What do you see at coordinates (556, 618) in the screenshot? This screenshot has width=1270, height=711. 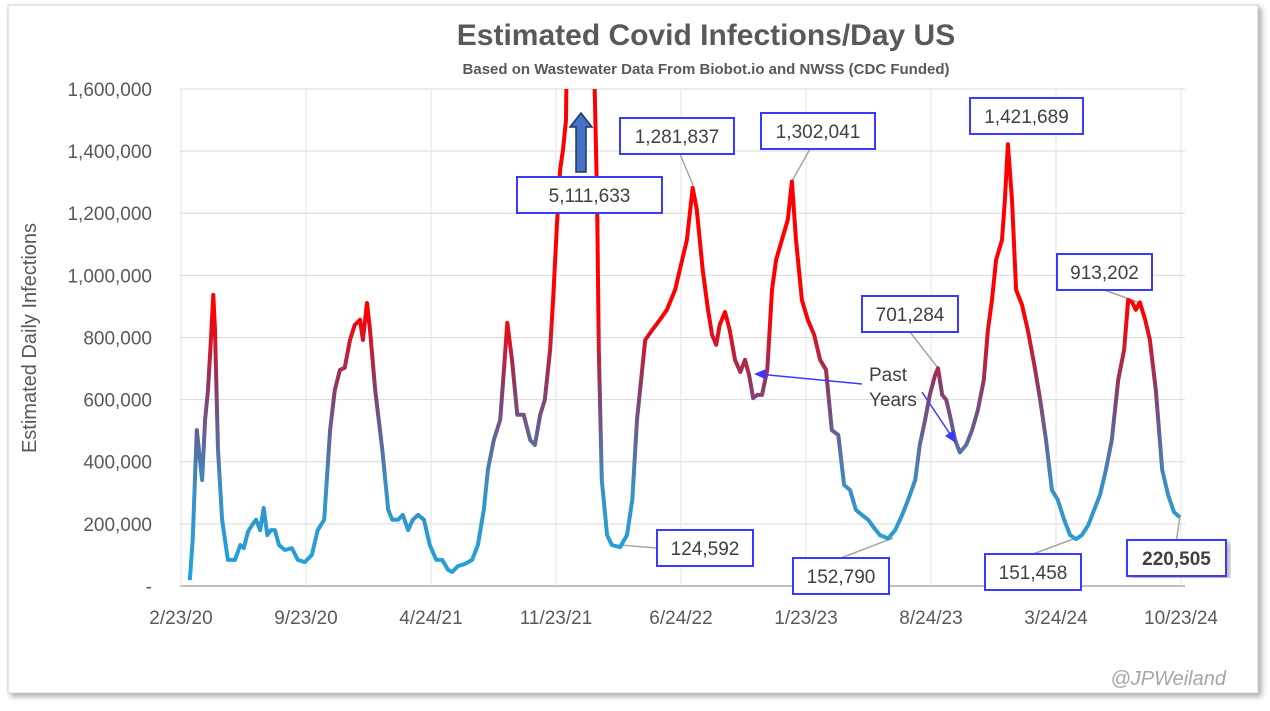 I see `x-tick-label: 11/23/21` at bounding box center [556, 618].